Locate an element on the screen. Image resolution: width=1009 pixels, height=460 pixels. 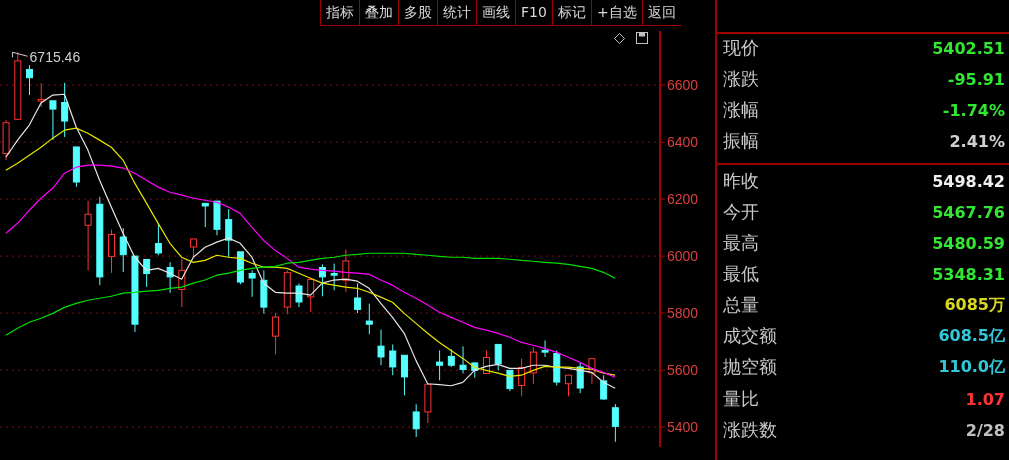
text: 5498.42 is located at coordinates (968, 181).